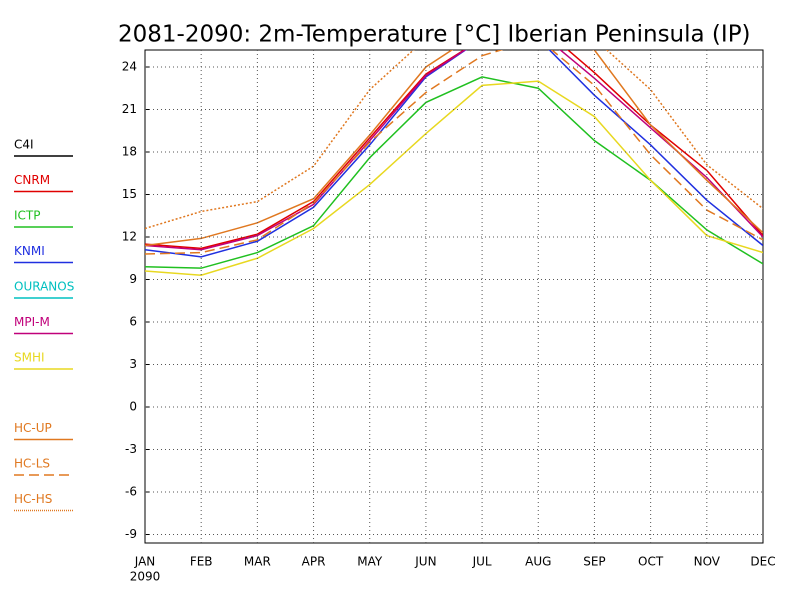  Describe the element at coordinates (29, 251) in the screenshot. I see `legend-label: KNMI` at that location.